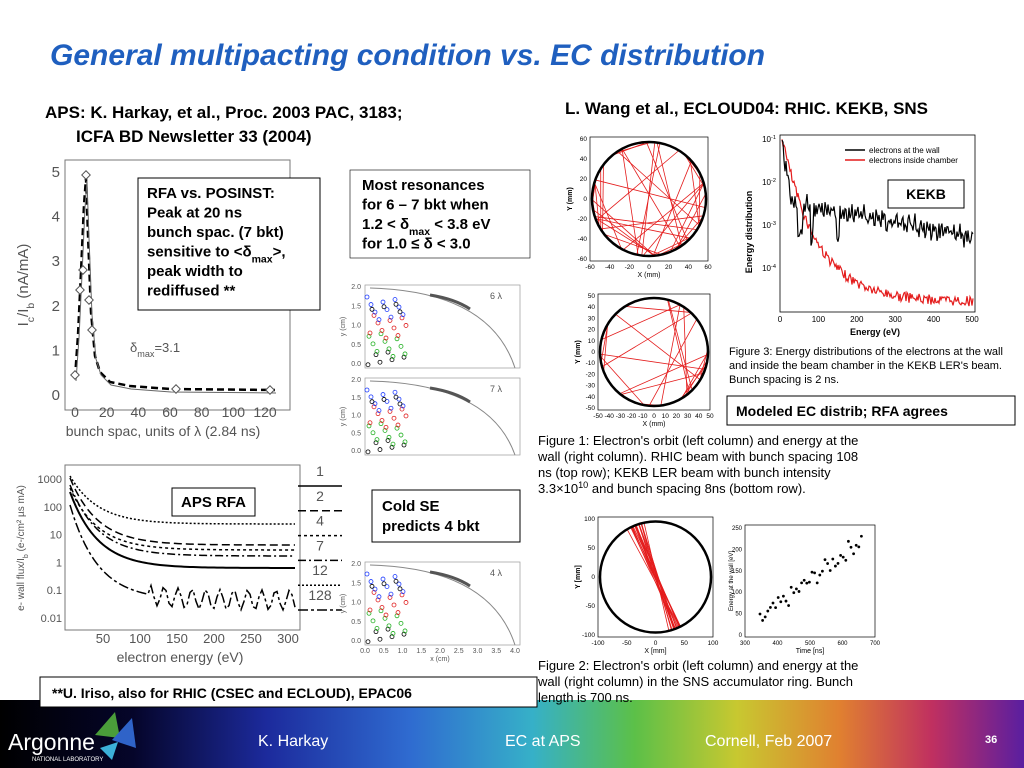  What do you see at coordinates (584, 179) in the screenshot?
I see `tick-label: 20` at bounding box center [584, 179].